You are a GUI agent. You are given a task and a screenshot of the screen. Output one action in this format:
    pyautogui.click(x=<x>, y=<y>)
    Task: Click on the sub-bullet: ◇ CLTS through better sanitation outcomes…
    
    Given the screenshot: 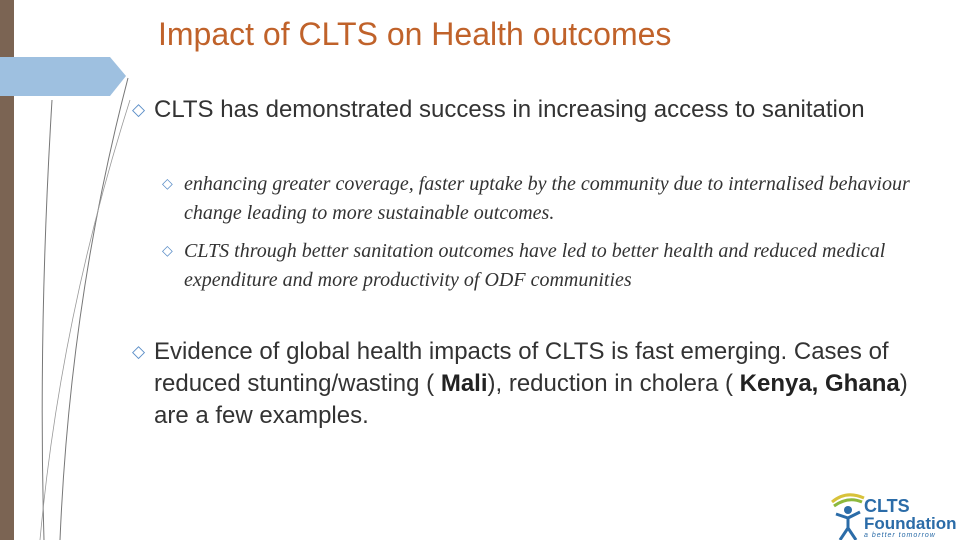 What is the action you would take?
    pyautogui.click(x=524, y=265)
    